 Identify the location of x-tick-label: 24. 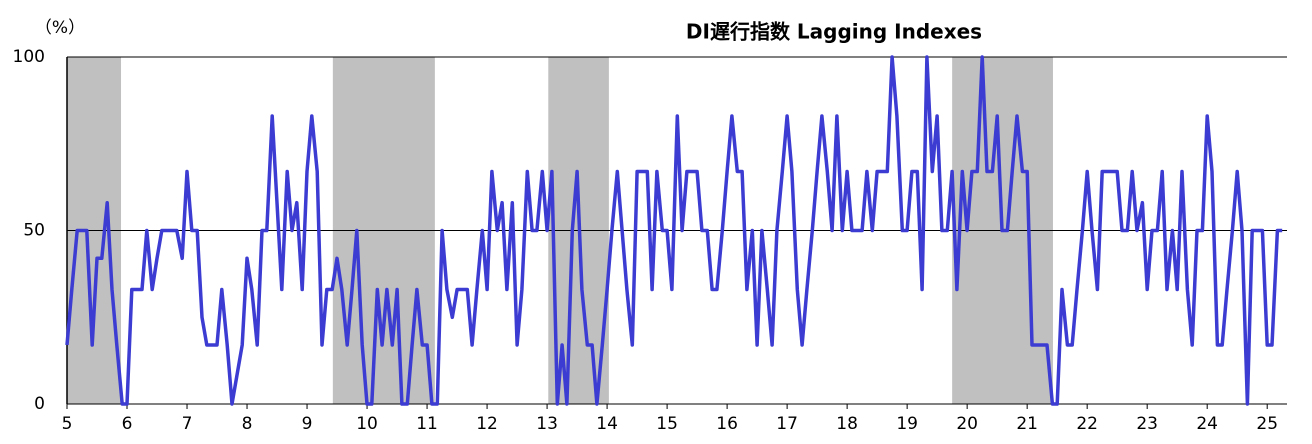
(1207, 424).